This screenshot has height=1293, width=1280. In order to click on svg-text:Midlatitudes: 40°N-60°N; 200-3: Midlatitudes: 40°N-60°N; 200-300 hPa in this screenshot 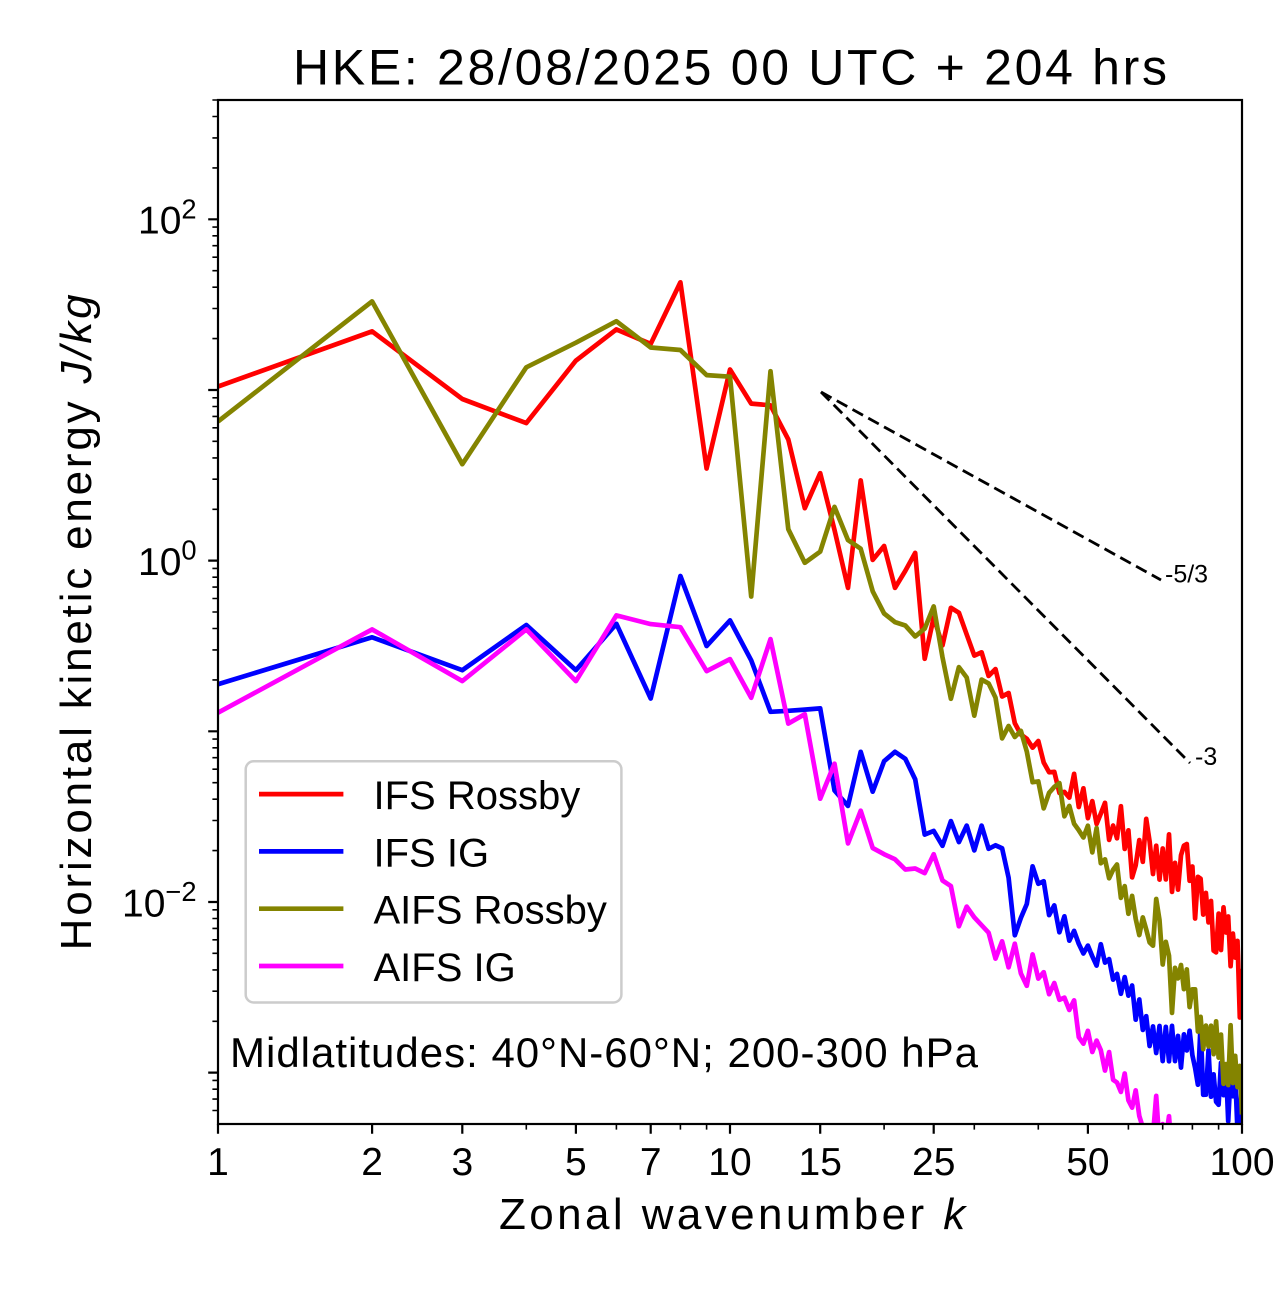, I will do `click(604, 1052)`.